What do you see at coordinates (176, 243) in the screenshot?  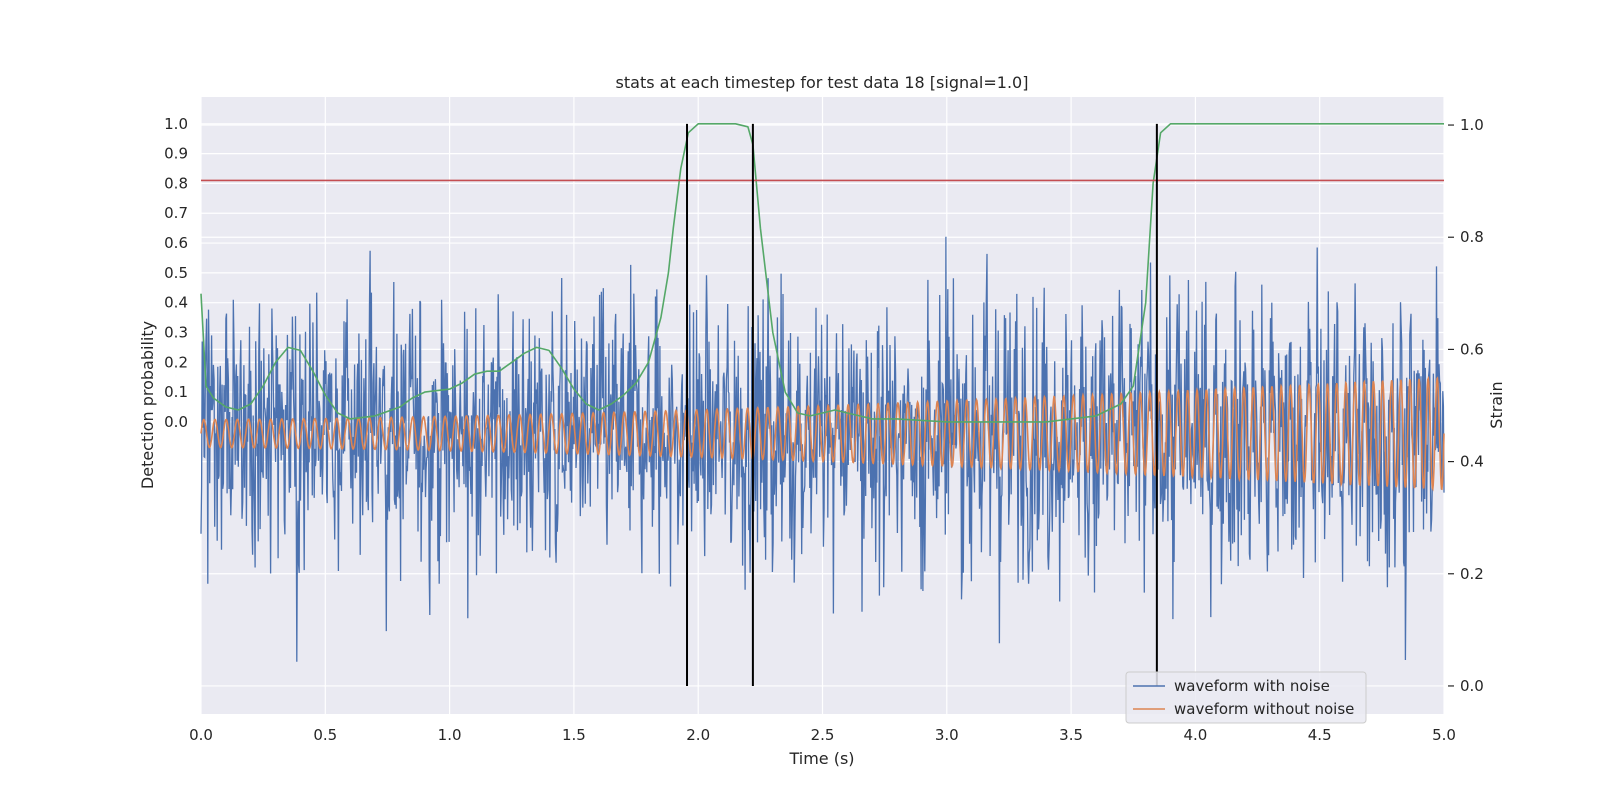 I see `y-left-tick-label: 0.6` at bounding box center [176, 243].